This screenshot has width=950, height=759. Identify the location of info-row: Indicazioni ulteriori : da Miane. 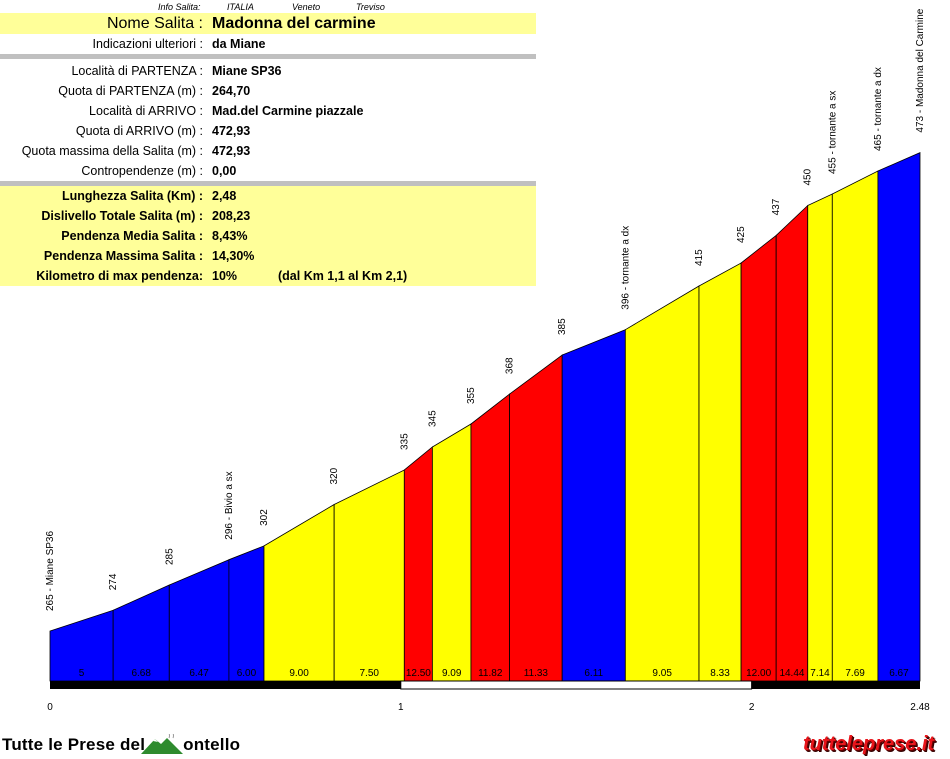
(268, 44).